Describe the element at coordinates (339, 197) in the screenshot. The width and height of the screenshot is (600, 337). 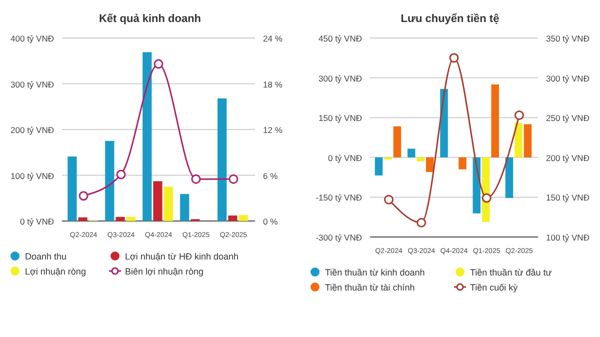
I see `y-tick-label: -150 tỷ VNĐ` at that location.